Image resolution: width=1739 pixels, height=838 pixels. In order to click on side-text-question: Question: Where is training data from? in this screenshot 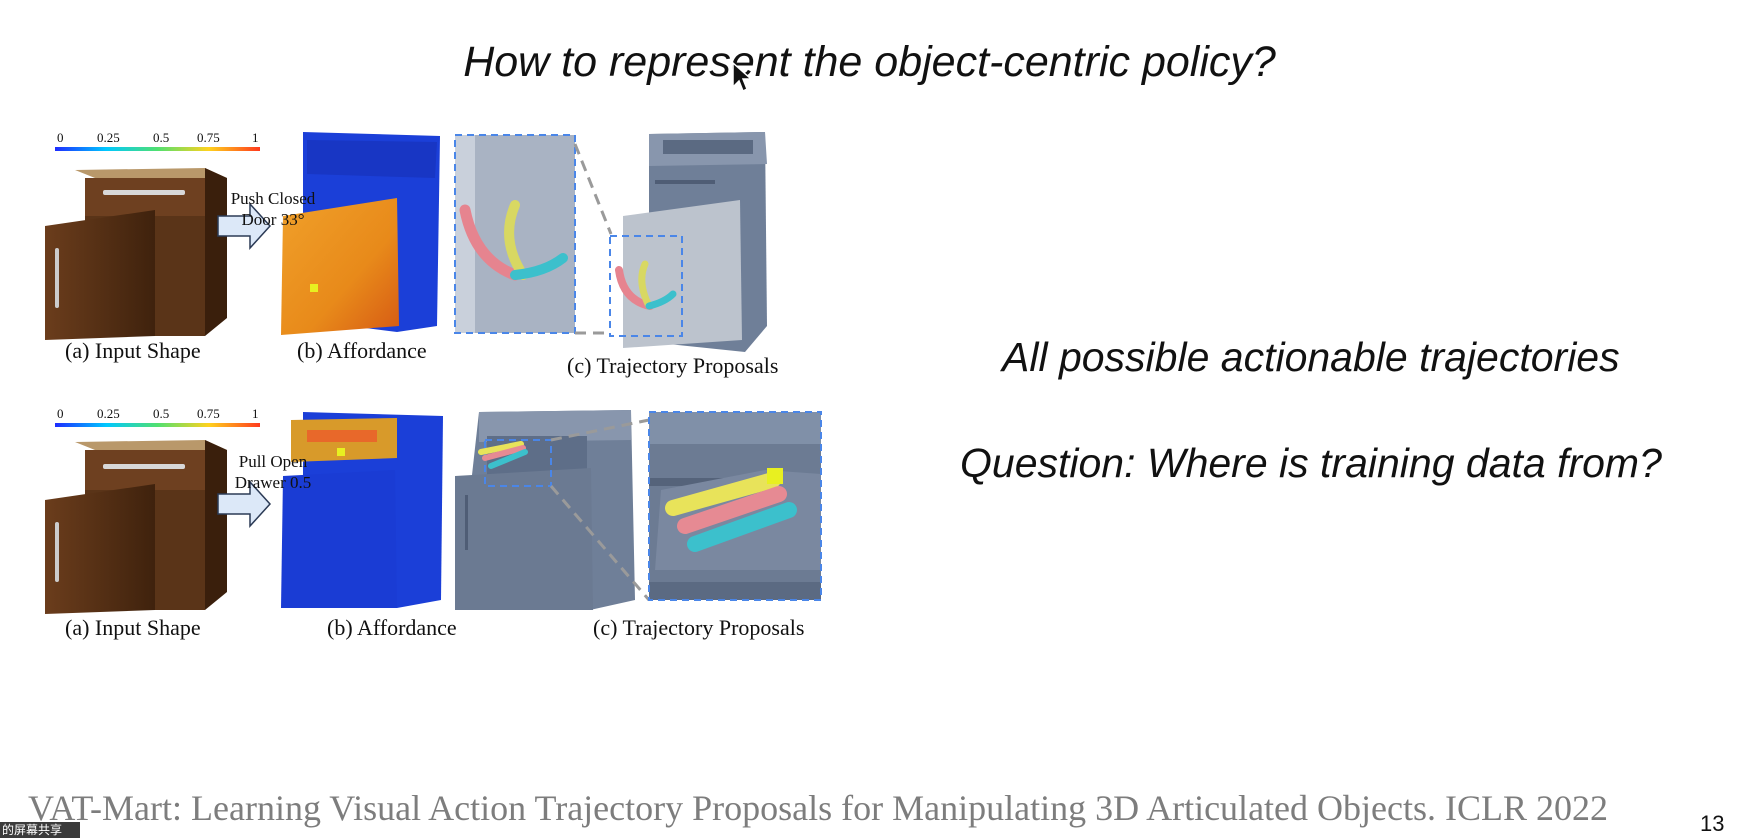, I will do `click(1311, 463)`.